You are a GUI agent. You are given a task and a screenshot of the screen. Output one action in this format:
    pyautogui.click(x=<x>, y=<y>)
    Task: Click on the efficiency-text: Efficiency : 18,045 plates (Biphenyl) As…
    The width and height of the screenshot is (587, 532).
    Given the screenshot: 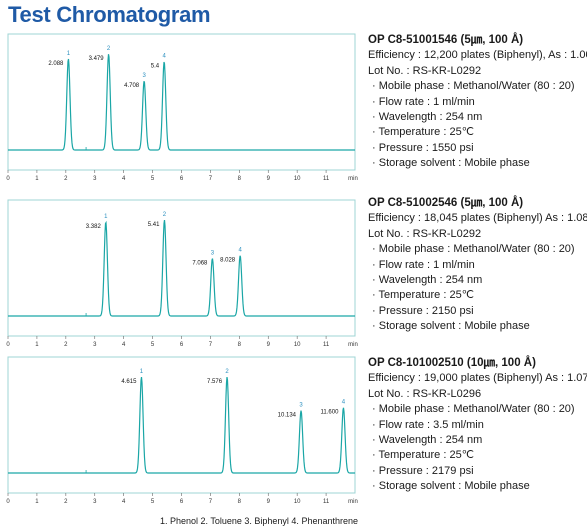 What is the action you would take?
    pyautogui.click(x=477, y=218)
    